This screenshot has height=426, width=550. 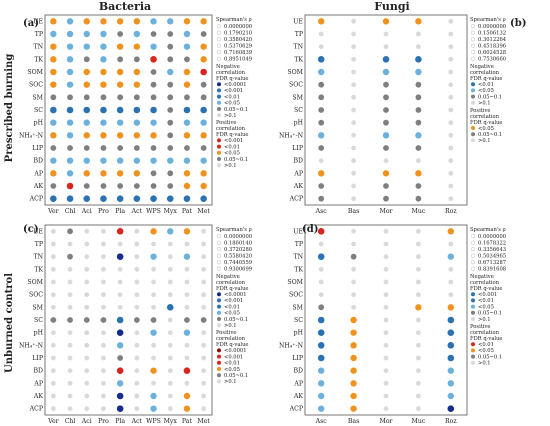 What do you see at coordinates (232, 364) in the screenshot?
I see `legend-positive-item: <0.01` at bounding box center [232, 364].